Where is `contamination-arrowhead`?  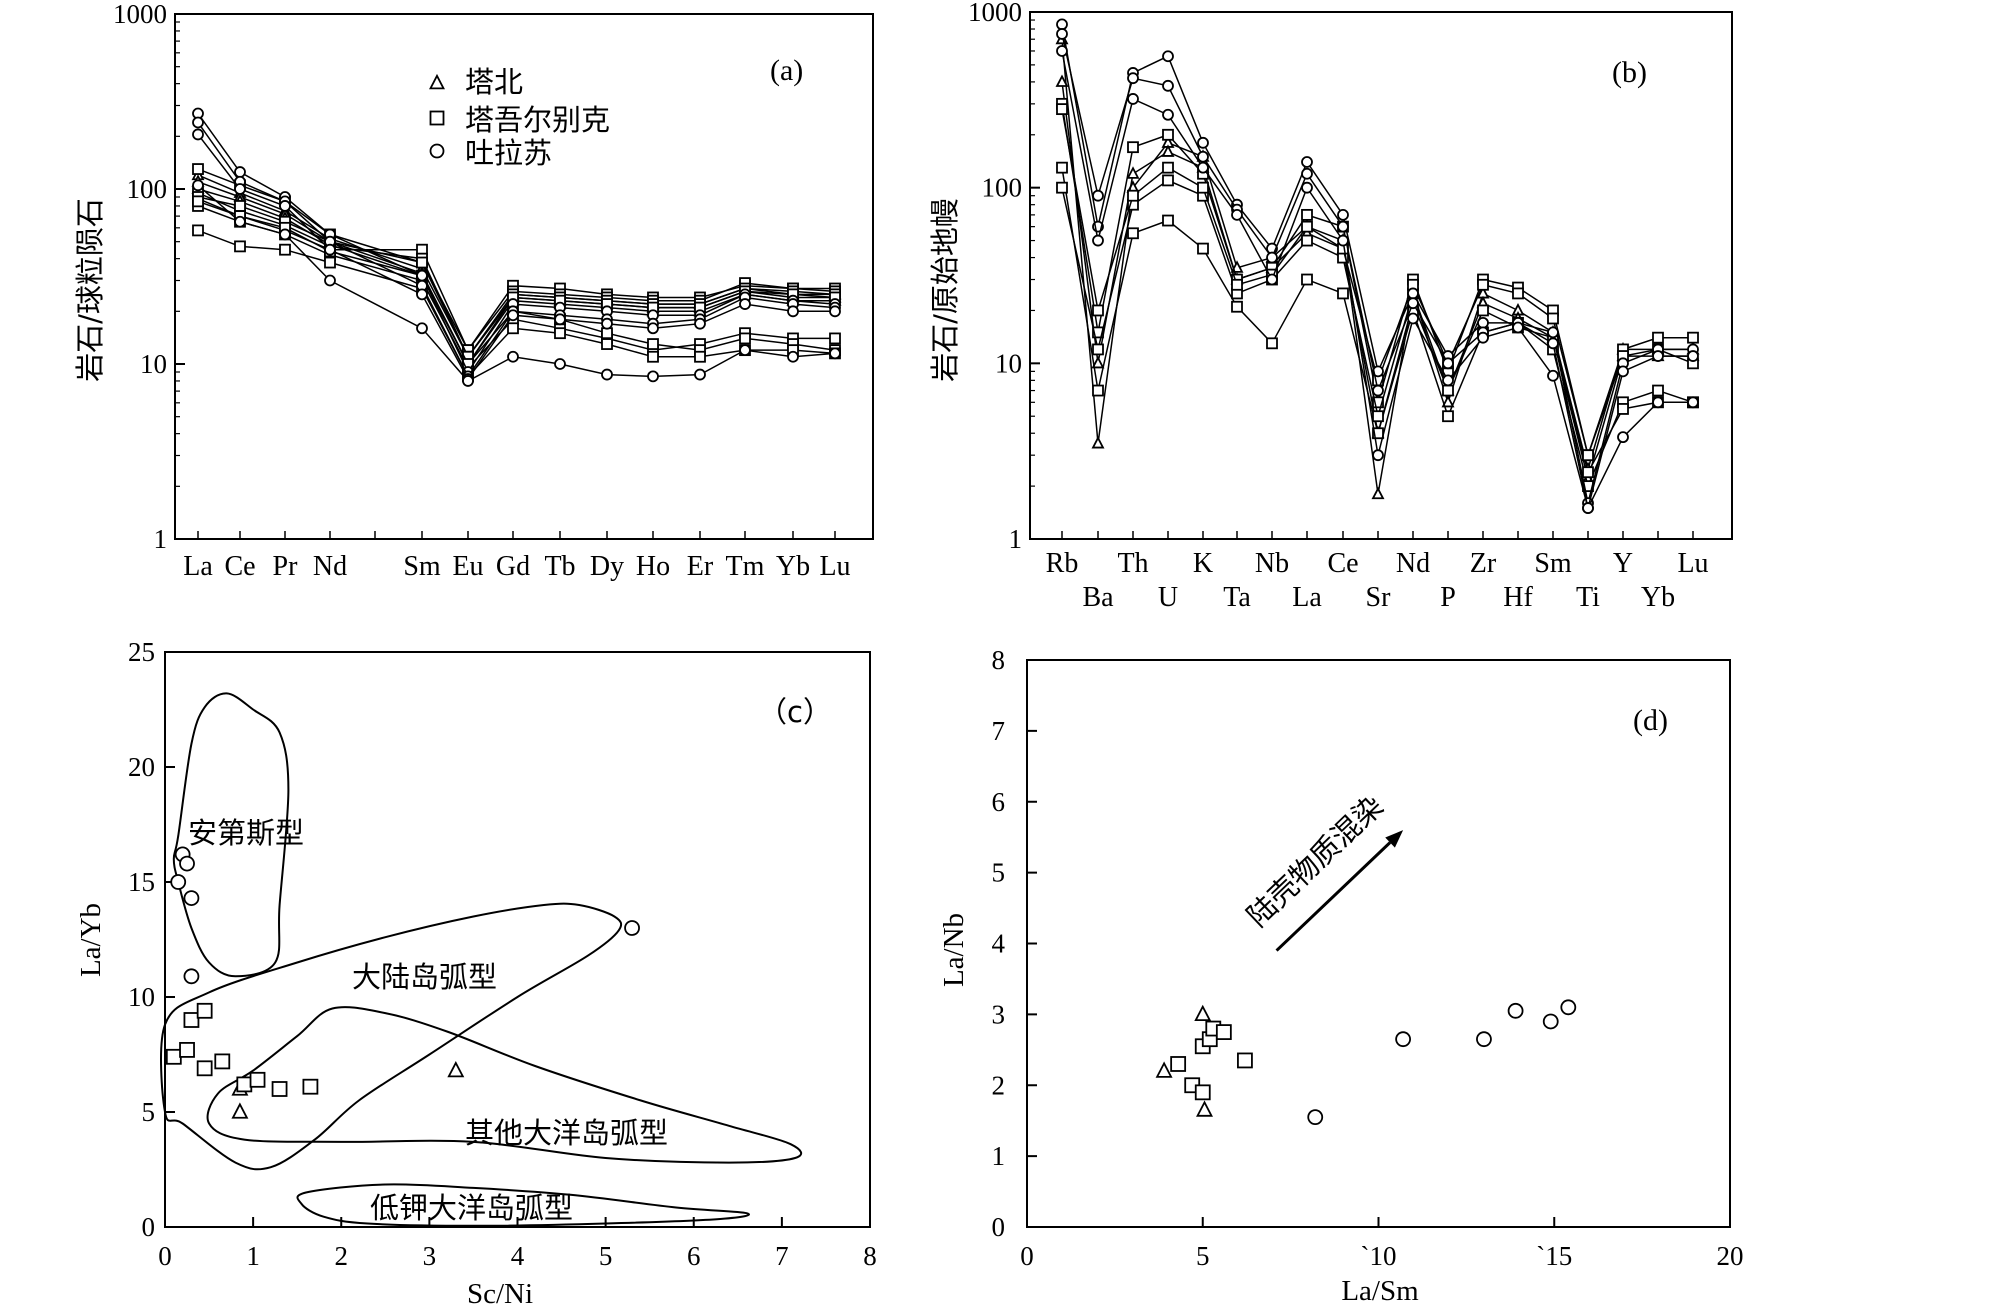
contamination-arrowhead is located at coordinates (1394, 839).